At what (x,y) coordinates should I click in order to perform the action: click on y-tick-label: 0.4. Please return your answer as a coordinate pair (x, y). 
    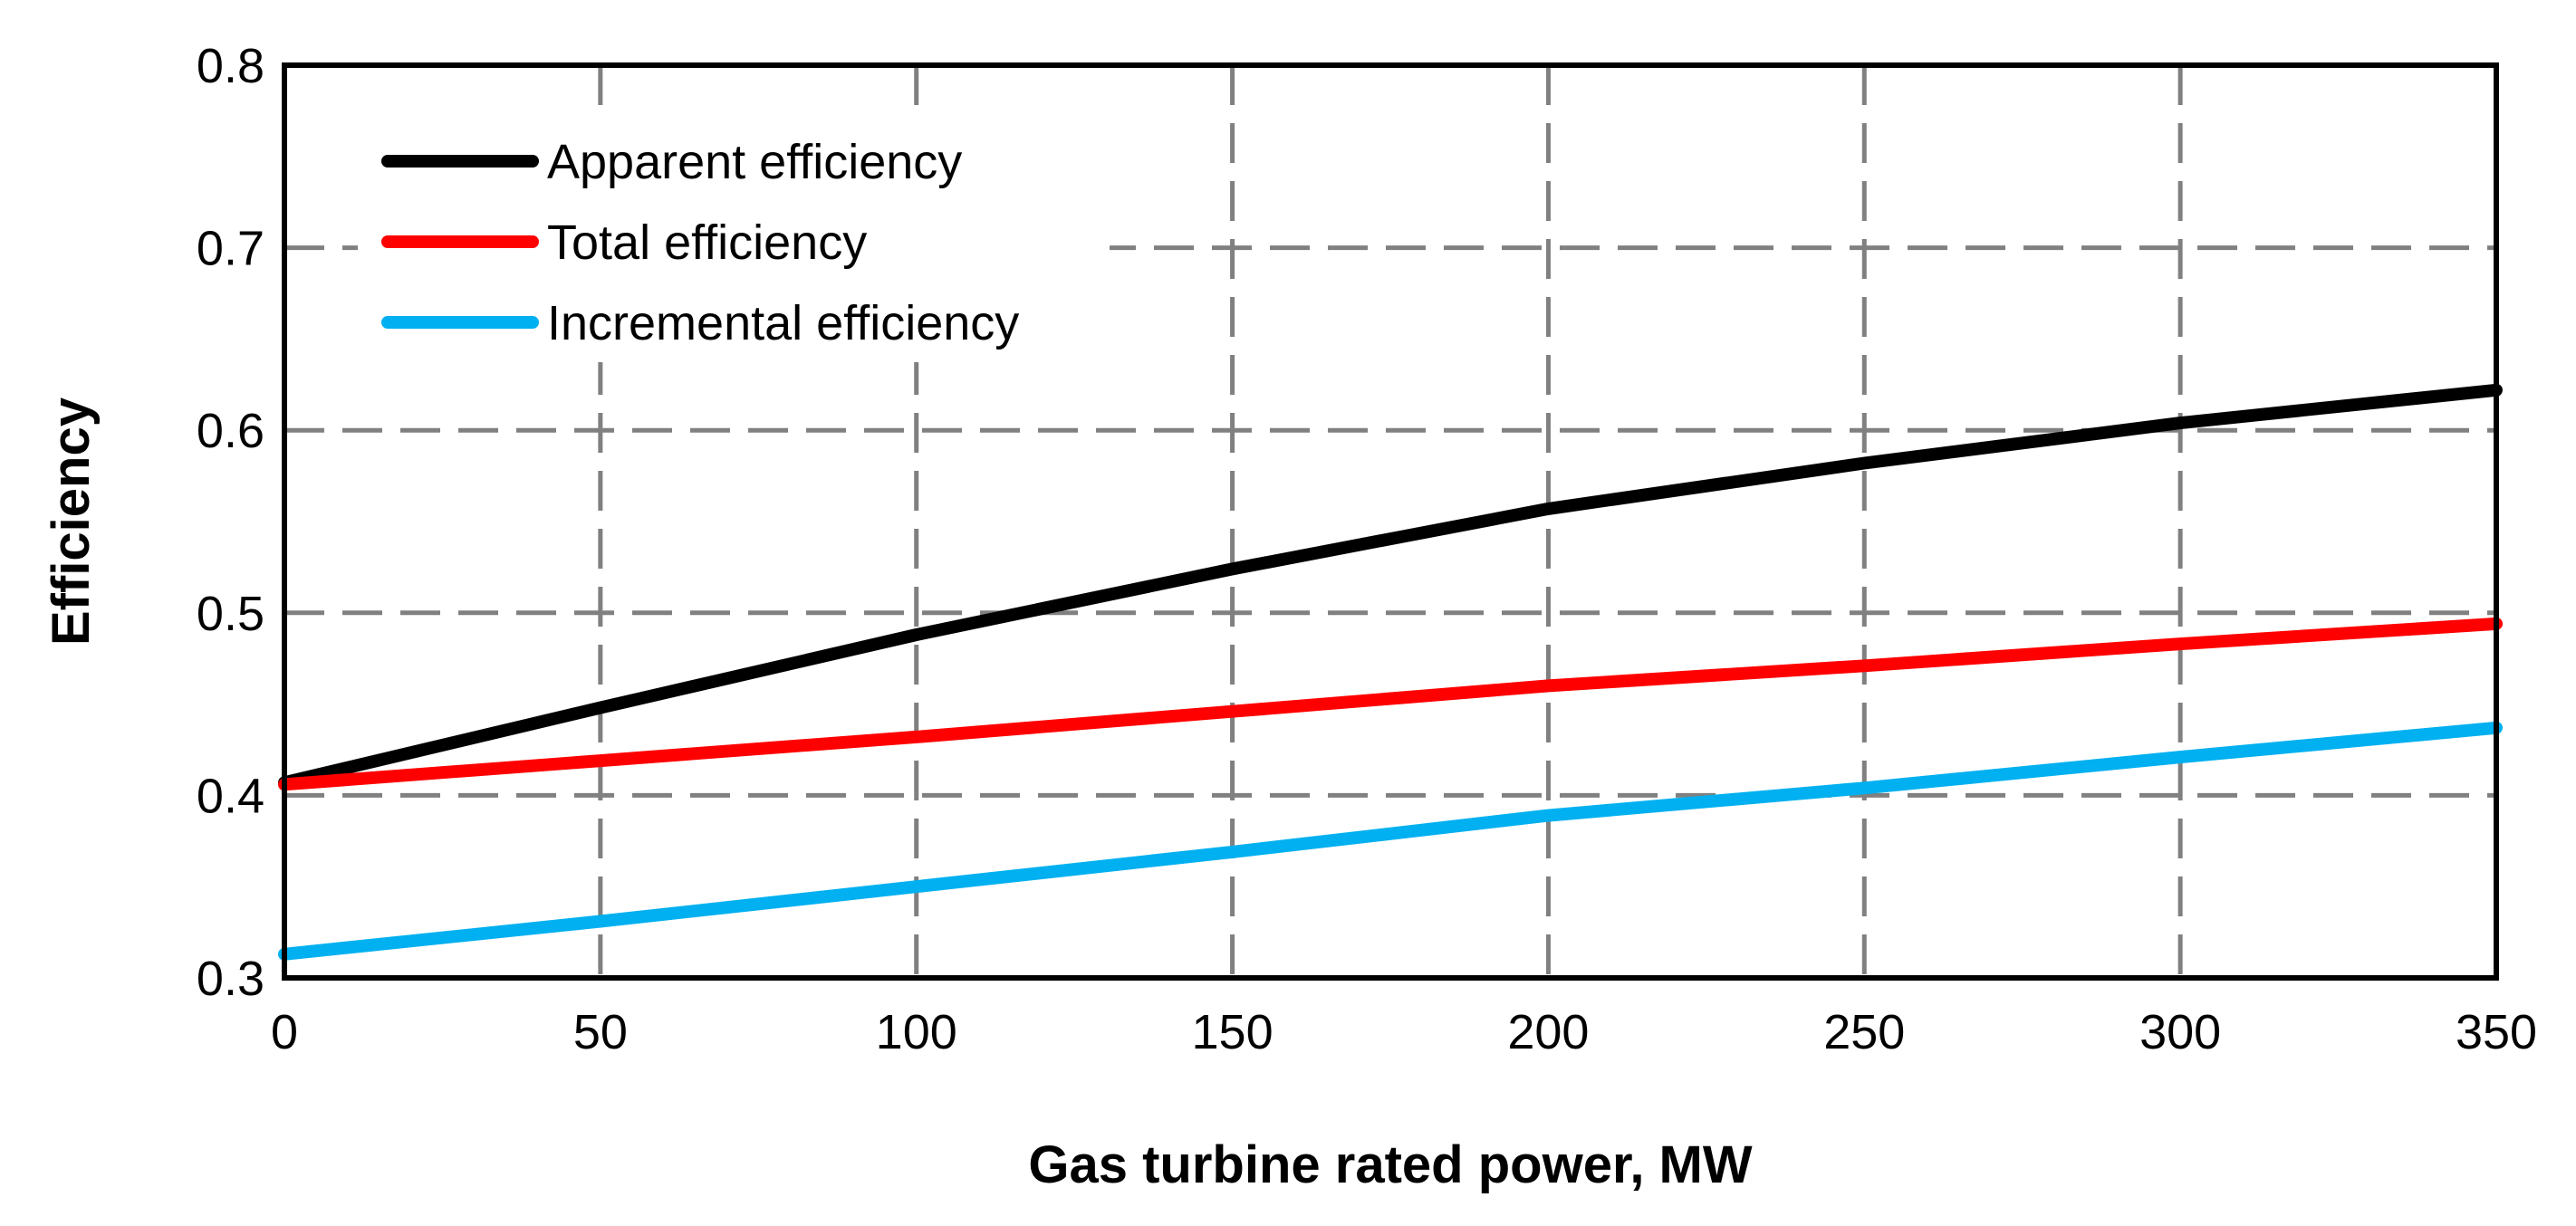
    Looking at the image, I should click on (230, 796).